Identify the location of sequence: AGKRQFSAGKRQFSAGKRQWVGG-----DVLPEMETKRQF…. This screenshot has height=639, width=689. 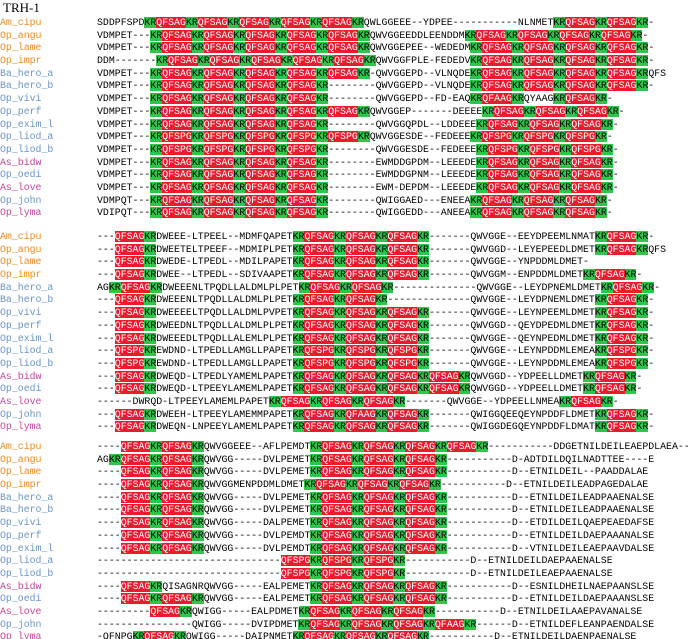
(376, 459).